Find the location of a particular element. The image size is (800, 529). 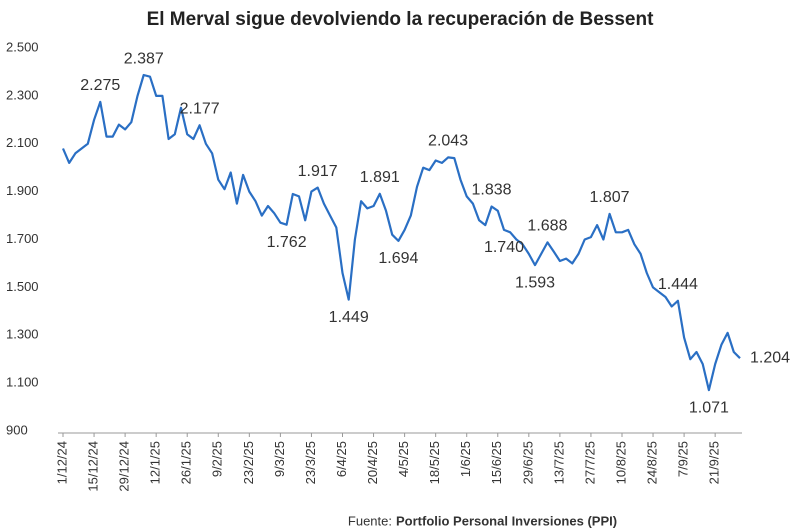

source-prefix: Fuente: is located at coordinates (370, 520).